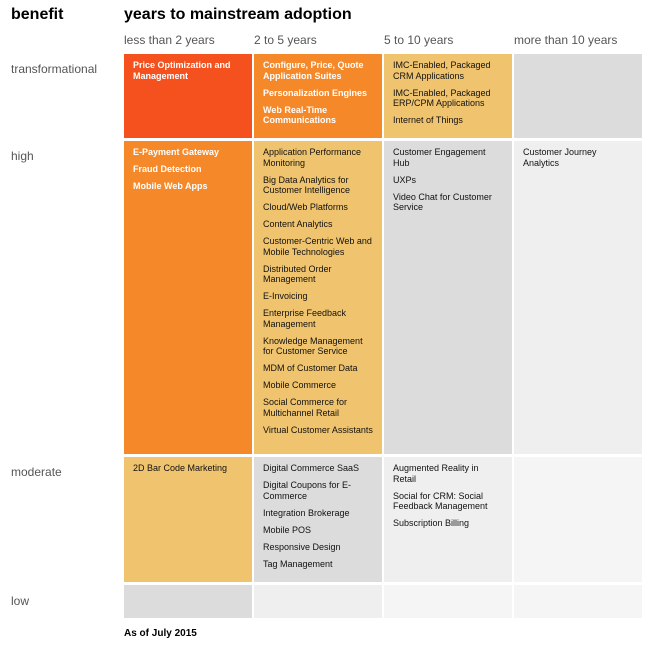  I want to click on technology-item: Personalization Engines, so click(315, 92).